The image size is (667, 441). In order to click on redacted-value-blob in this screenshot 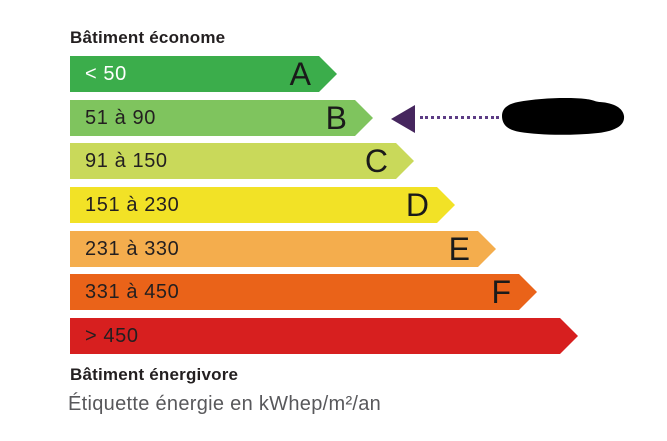, I will do `click(563, 116)`.